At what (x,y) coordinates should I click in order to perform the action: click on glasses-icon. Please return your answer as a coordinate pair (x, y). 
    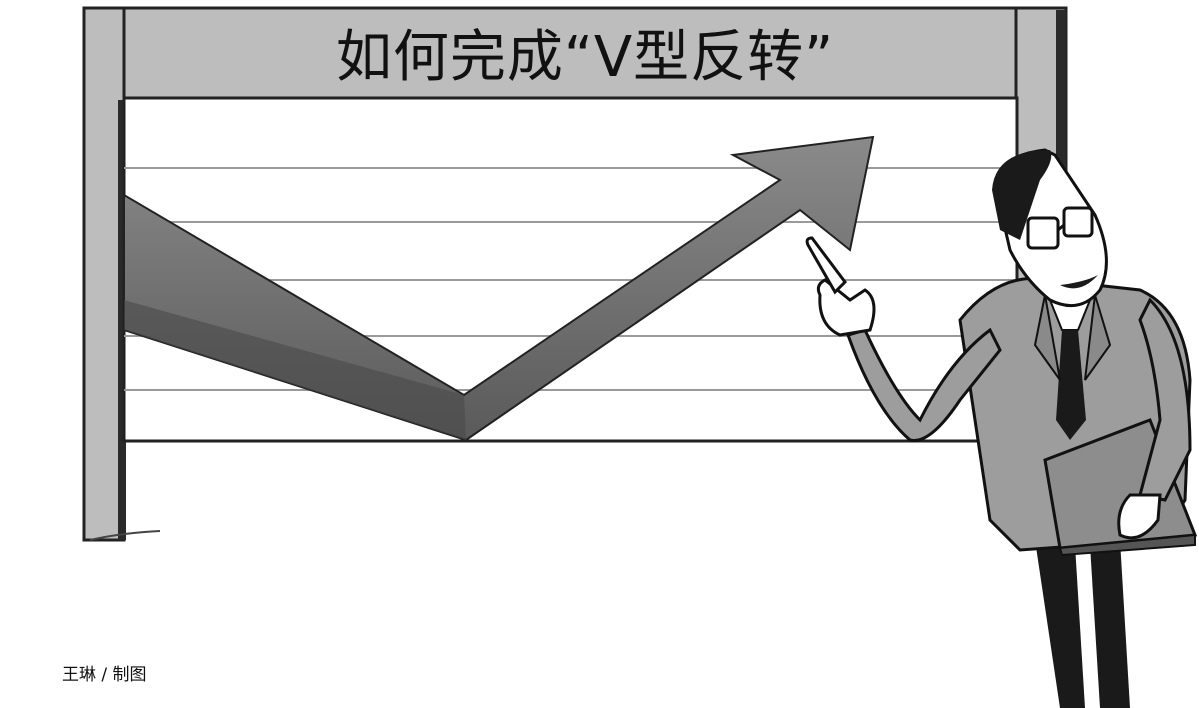
    Looking at the image, I should click on (1060, 228).